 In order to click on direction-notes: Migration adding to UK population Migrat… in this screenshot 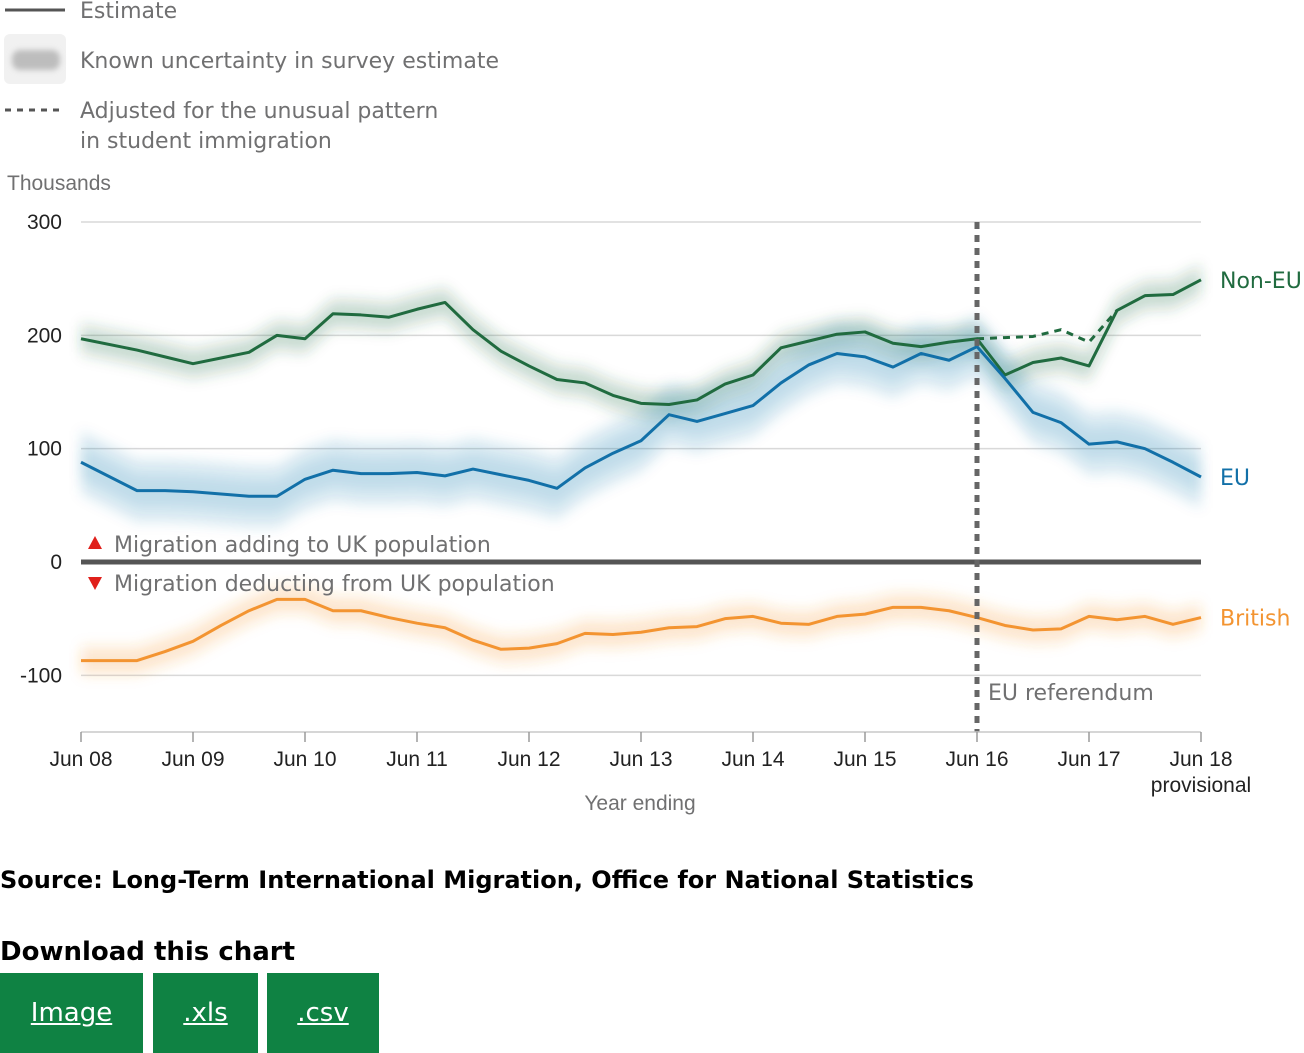, I will do `click(321, 565)`.